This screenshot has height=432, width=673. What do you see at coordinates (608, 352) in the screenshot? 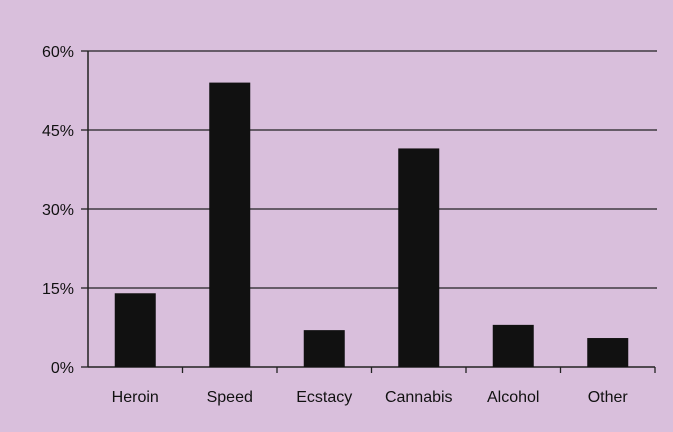
I see `bar-other` at bounding box center [608, 352].